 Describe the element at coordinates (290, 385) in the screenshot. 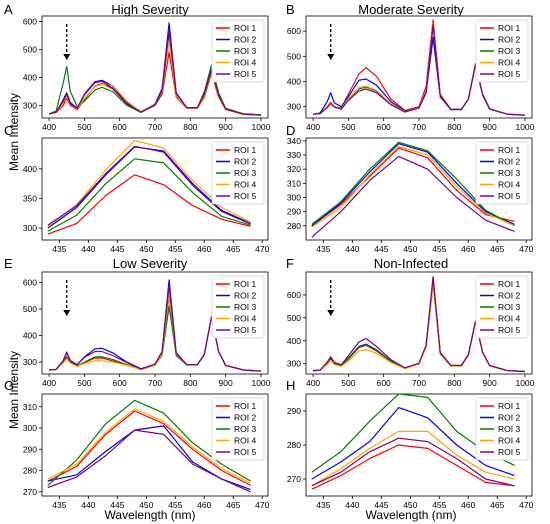

I see `panel-letter: H` at that location.